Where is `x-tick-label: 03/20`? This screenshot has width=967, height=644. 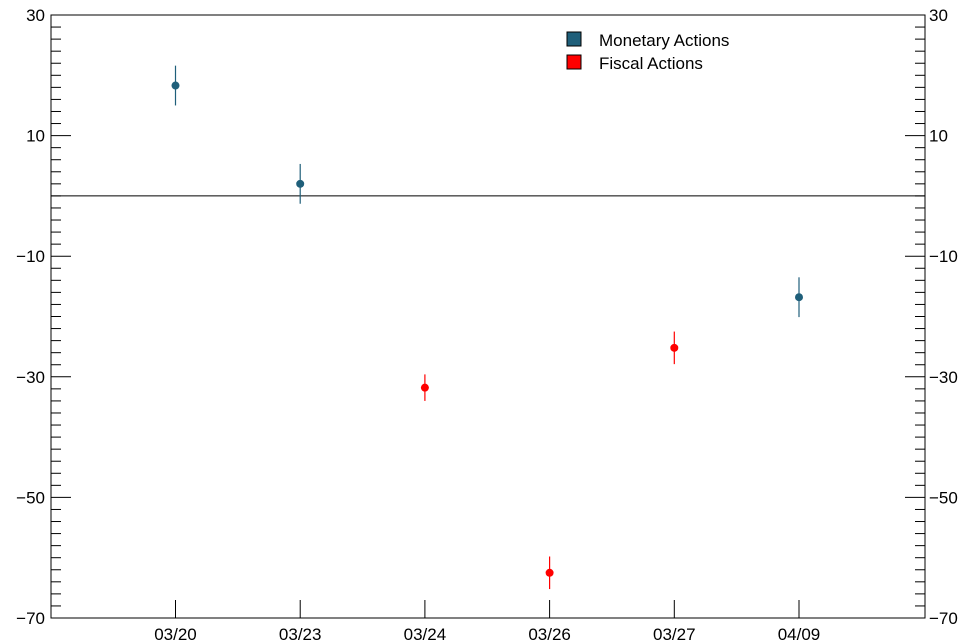
x-tick-label: 03/20 is located at coordinates (175, 634).